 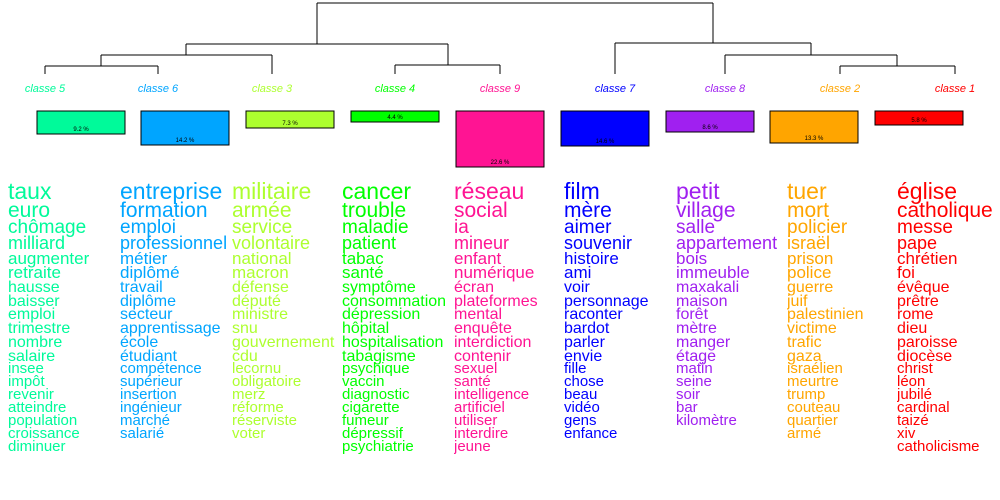 What do you see at coordinates (472, 446) in the screenshot?
I see `class-word: jeune` at bounding box center [472, 446].